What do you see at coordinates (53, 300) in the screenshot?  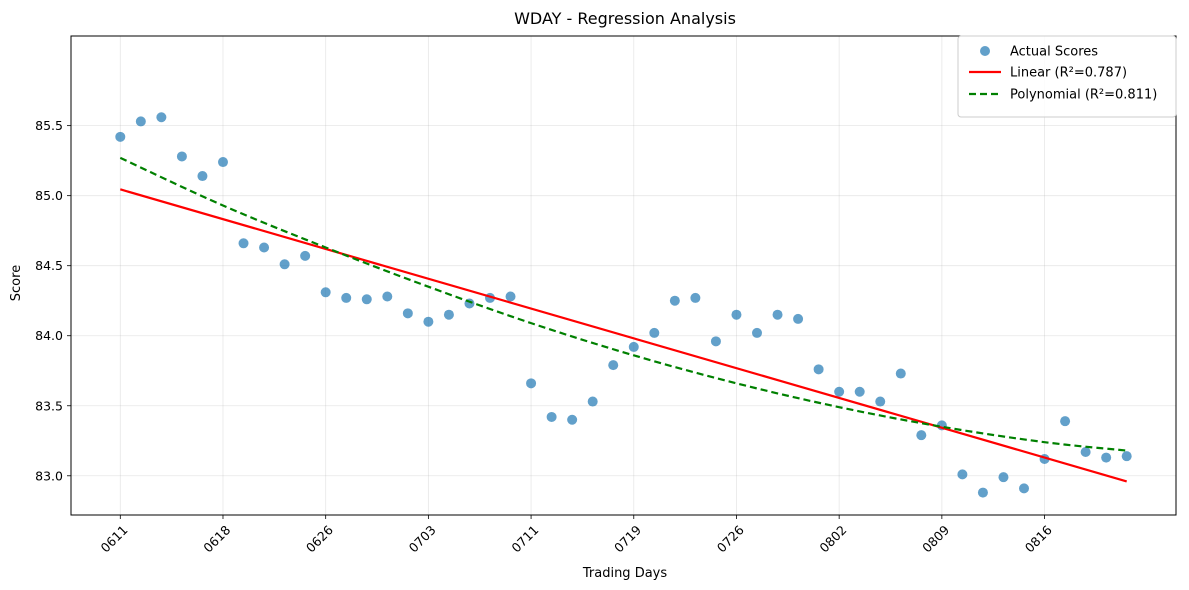 I see `y-axis-ticks: 83.0 83.5 84.0 84.5 85.0 85.5` at bounding box center [53, 300].